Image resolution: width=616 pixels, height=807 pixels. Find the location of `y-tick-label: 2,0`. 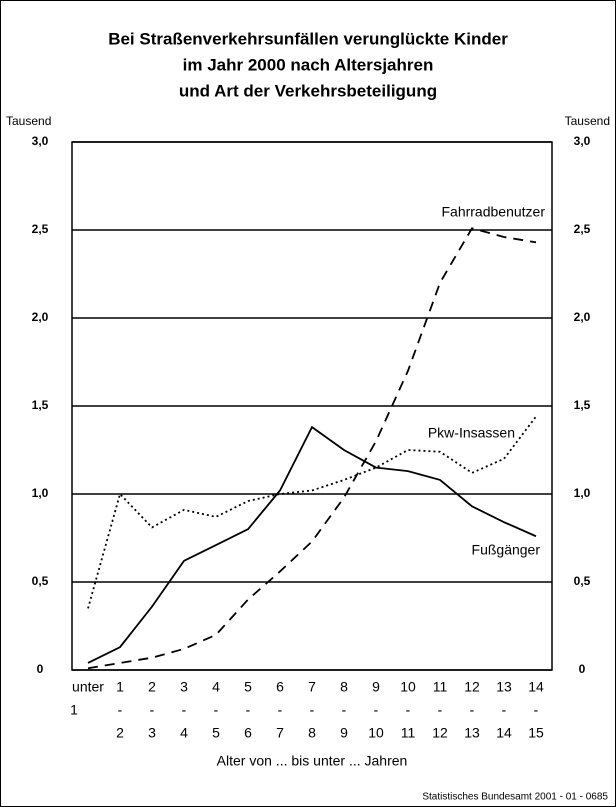

y-tick-label: 2,0 is located at coordinates (40, 317).